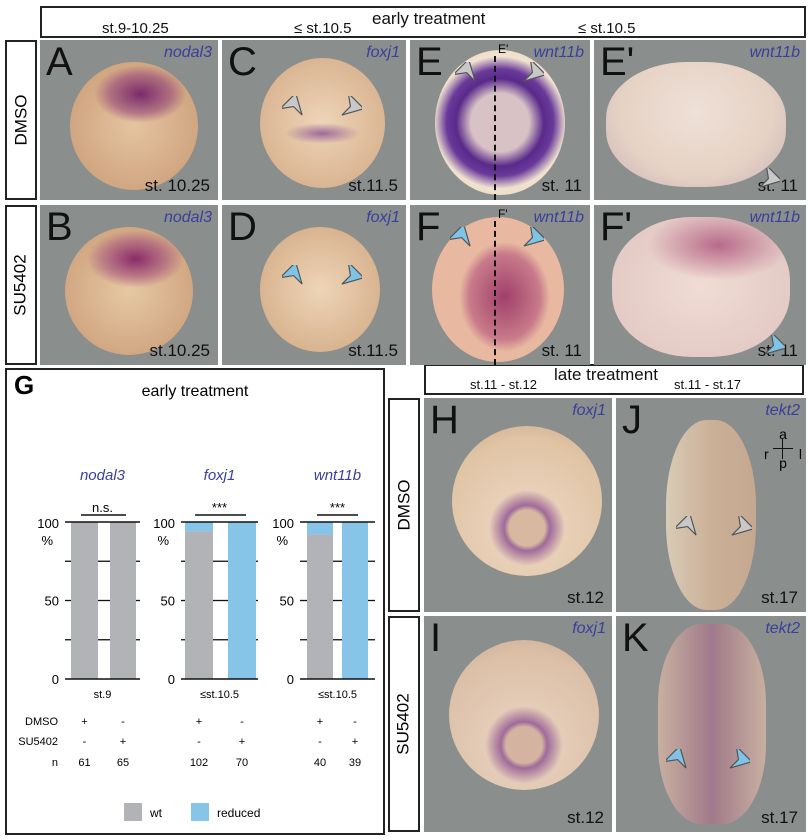  Describe the element at coordinates (404, 505) in the screenshot. I see `row-label-dmso-late: DMSO` at that location.